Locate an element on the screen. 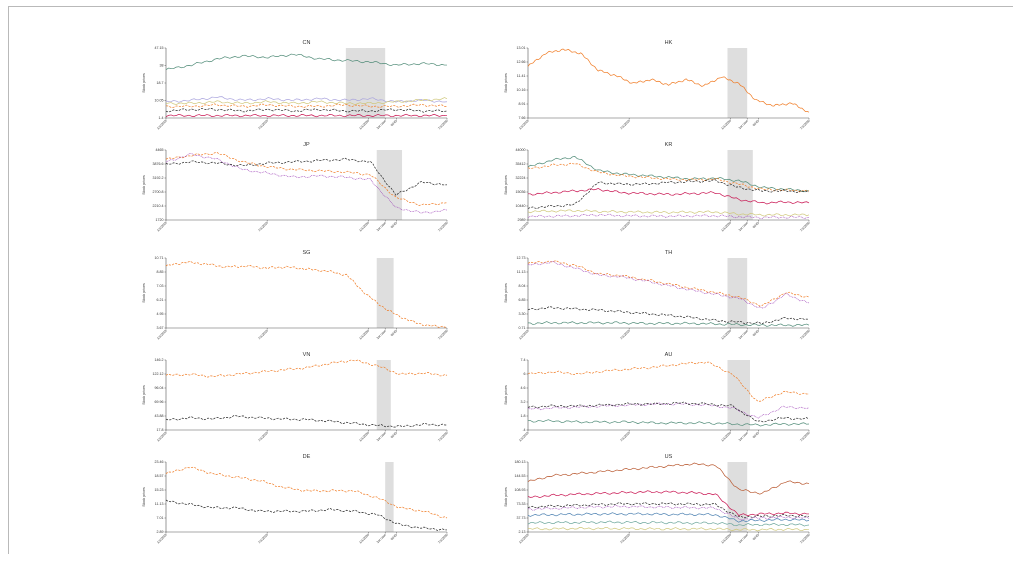  y-tick-label: 6.21 is located at coordinates (160, 300).